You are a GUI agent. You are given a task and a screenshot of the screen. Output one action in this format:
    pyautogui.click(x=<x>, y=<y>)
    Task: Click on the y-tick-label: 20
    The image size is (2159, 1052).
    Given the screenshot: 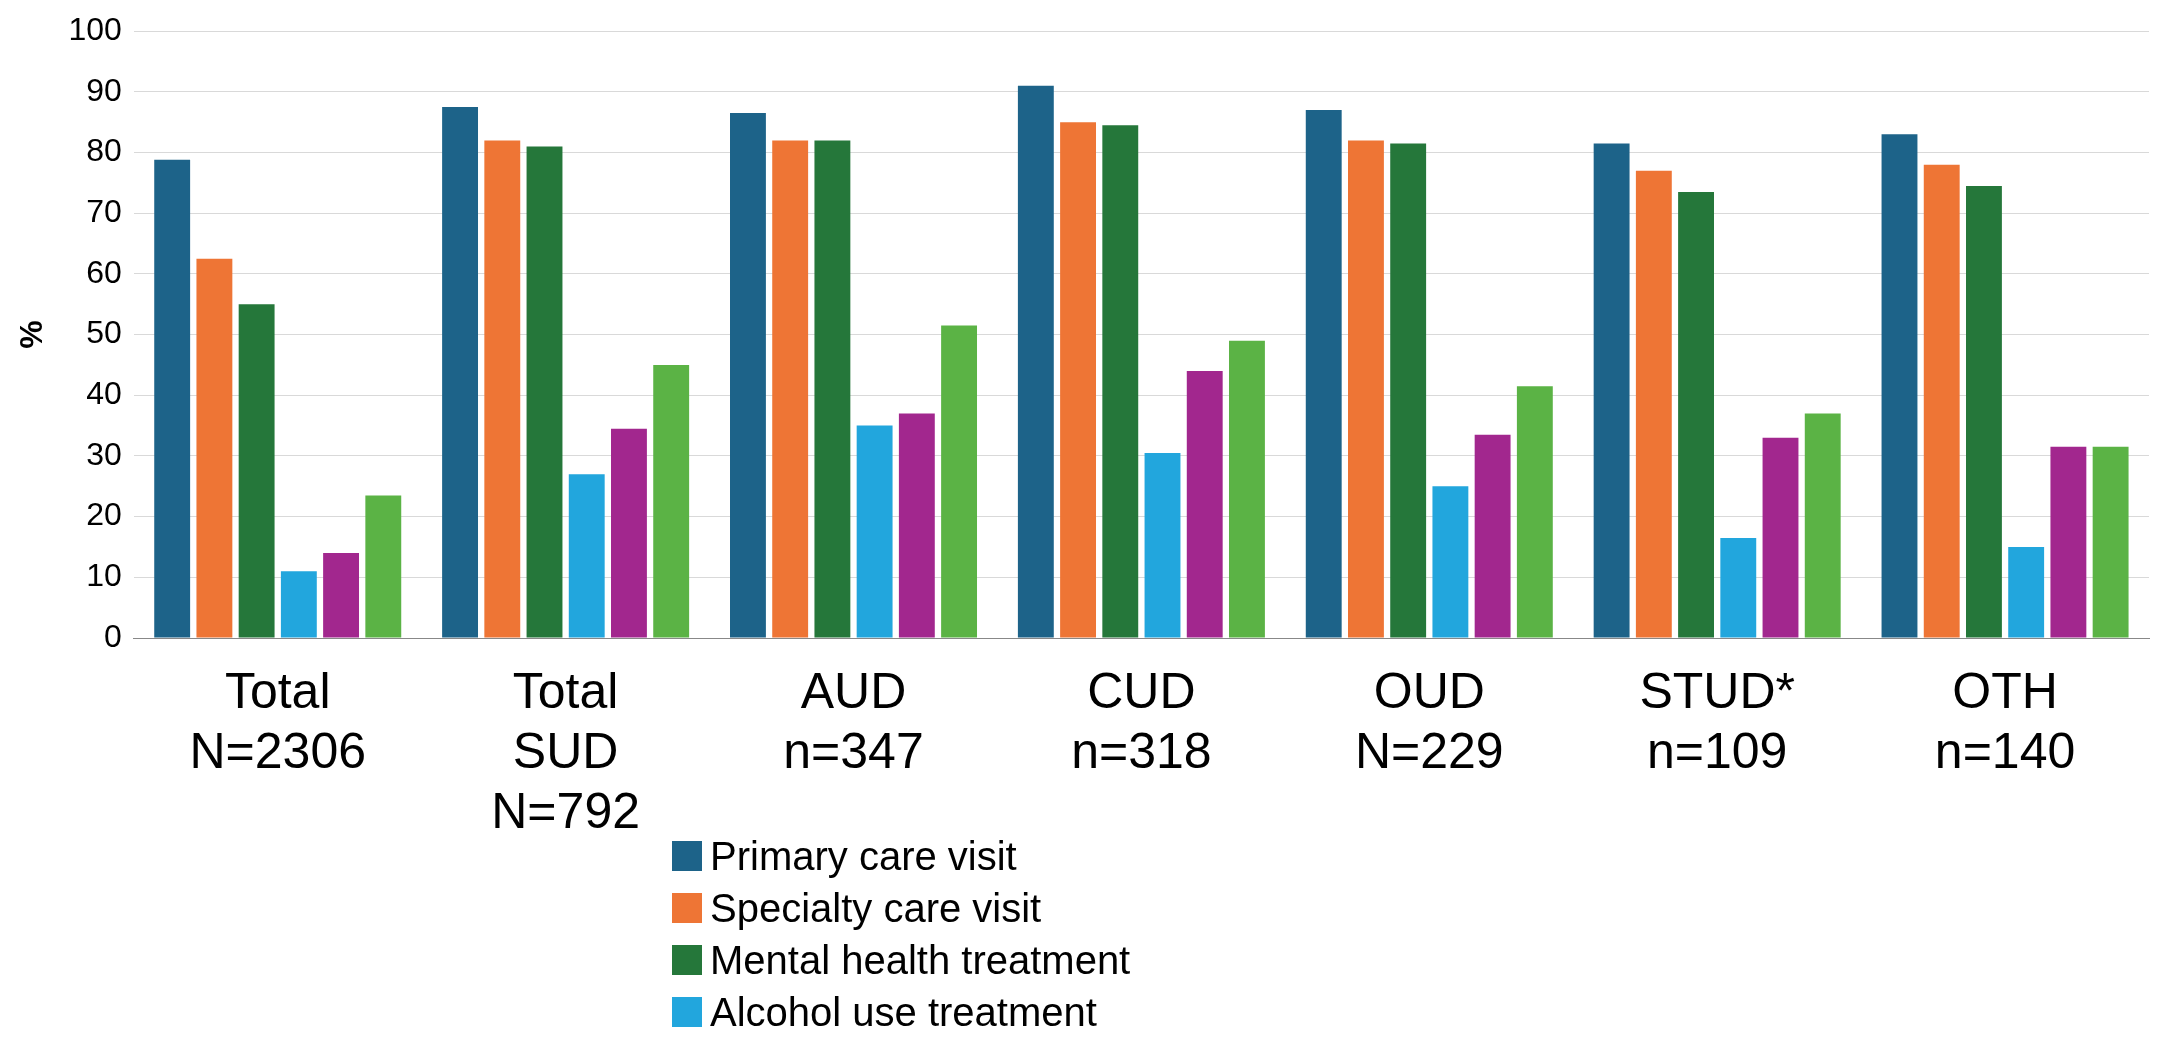 What is the action you would take?
    pyautogui.click(x=104, y=514)
    